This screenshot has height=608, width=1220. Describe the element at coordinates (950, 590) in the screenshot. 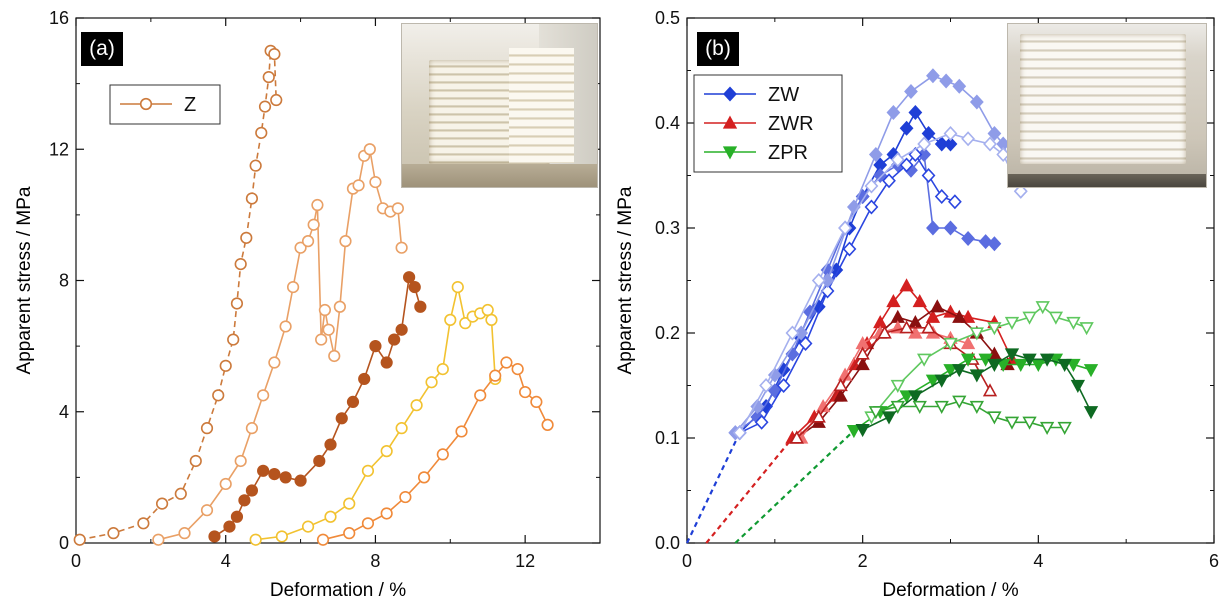

I see `panel-b-x-axis-label: Deformation / %` at that location.